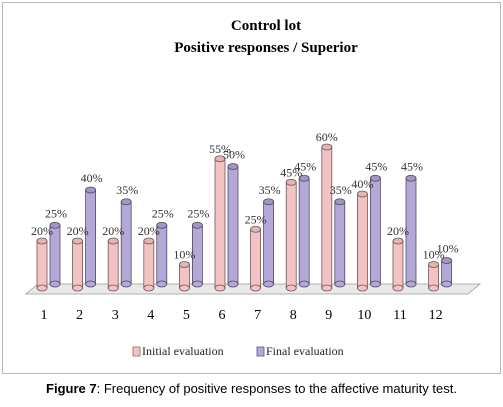  I want to click on bar-initial-1-base, so click(42, 288).